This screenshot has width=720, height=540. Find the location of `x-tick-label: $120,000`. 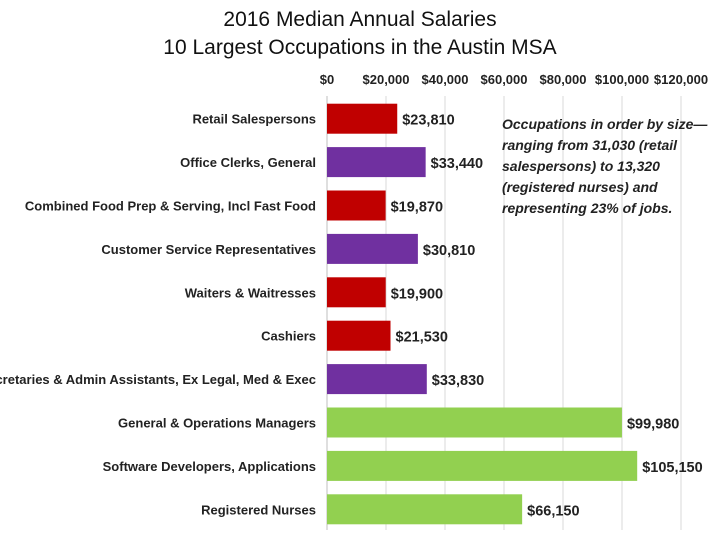

x-tick-label: $120,000 is located at coordinates (681, 79).